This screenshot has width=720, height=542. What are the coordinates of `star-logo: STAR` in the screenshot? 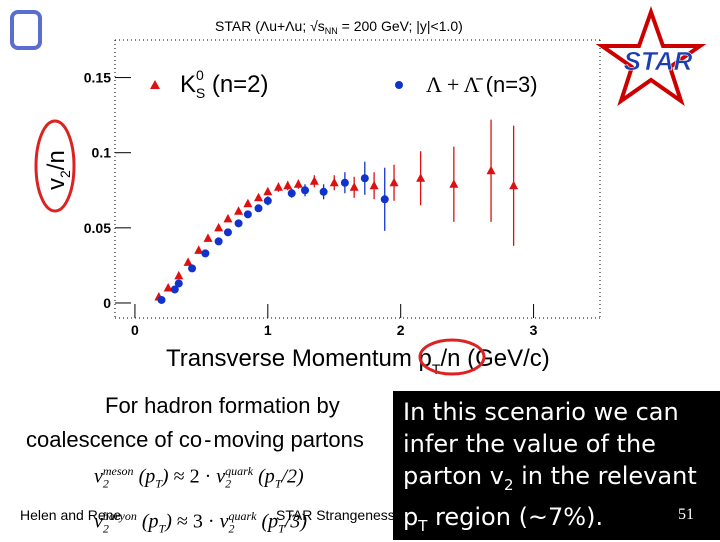 It's located at (651, 56).